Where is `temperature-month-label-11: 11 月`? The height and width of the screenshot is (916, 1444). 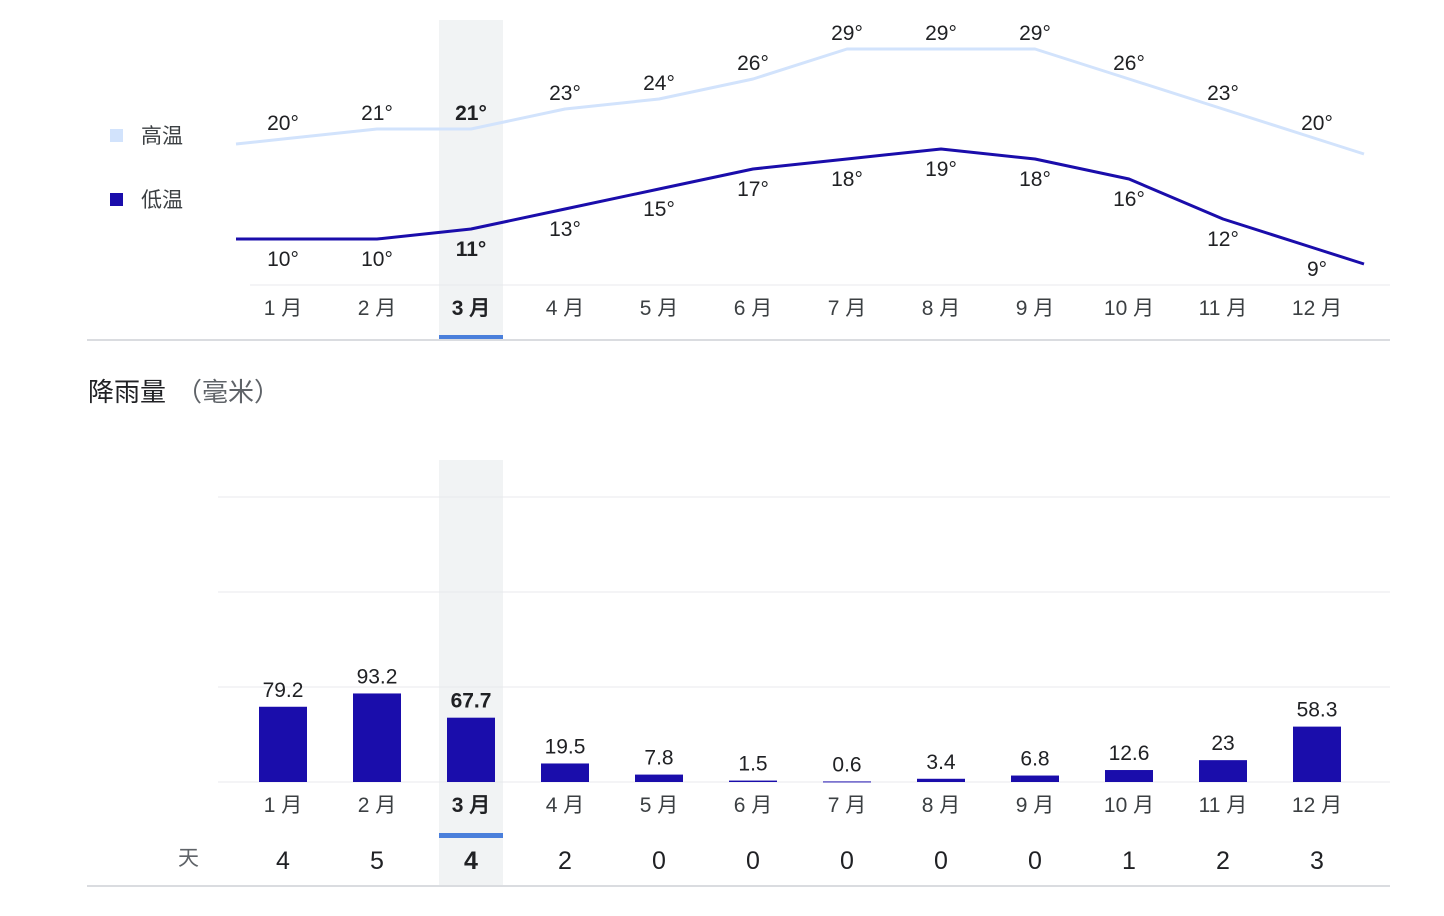
temperature-month-label-11: 11 月 is located at coordinates (1223, 308).